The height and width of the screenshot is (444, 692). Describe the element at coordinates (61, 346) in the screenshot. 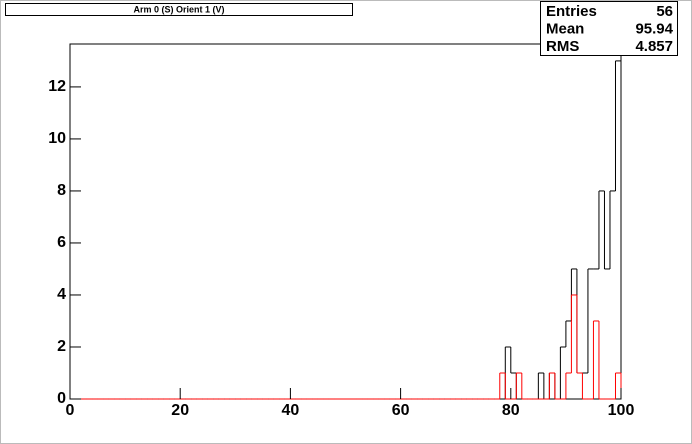

I see `y-tick-label: 2` at that location.